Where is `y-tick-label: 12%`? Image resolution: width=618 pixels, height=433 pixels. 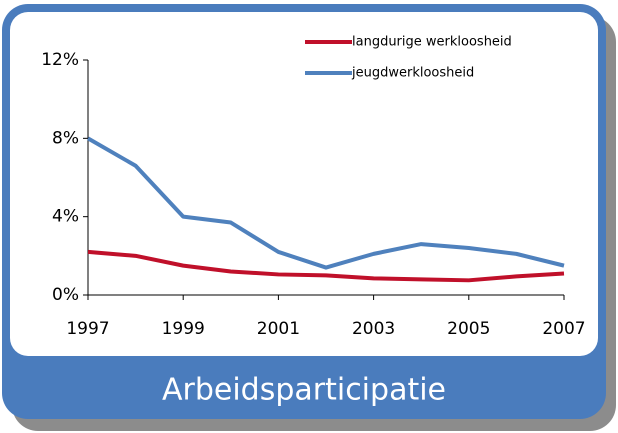
y-tick-label: 12% is located at coordinates (60, 60).